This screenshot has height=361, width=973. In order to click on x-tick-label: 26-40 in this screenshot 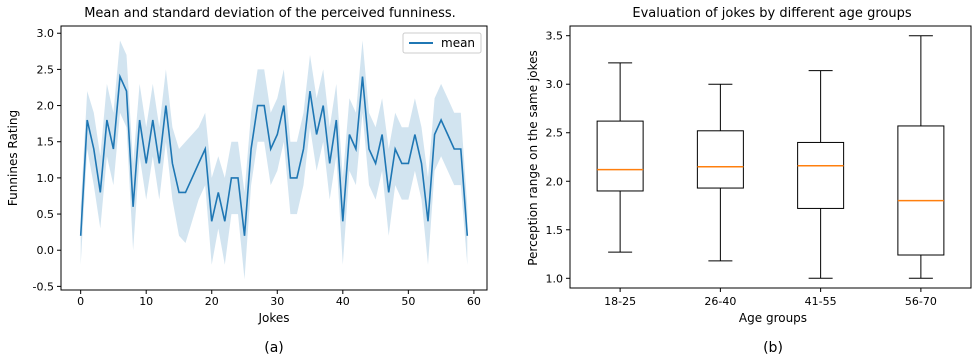, I will do `click(720, 301)`.